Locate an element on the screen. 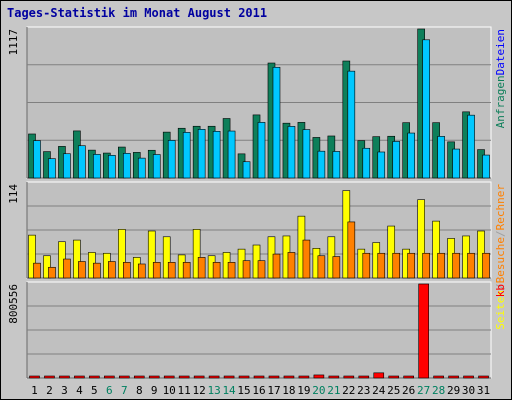 This screenshot has width=512, height=400. series-legend-top: AnfragenDateien is located at coordinates (500, 78).